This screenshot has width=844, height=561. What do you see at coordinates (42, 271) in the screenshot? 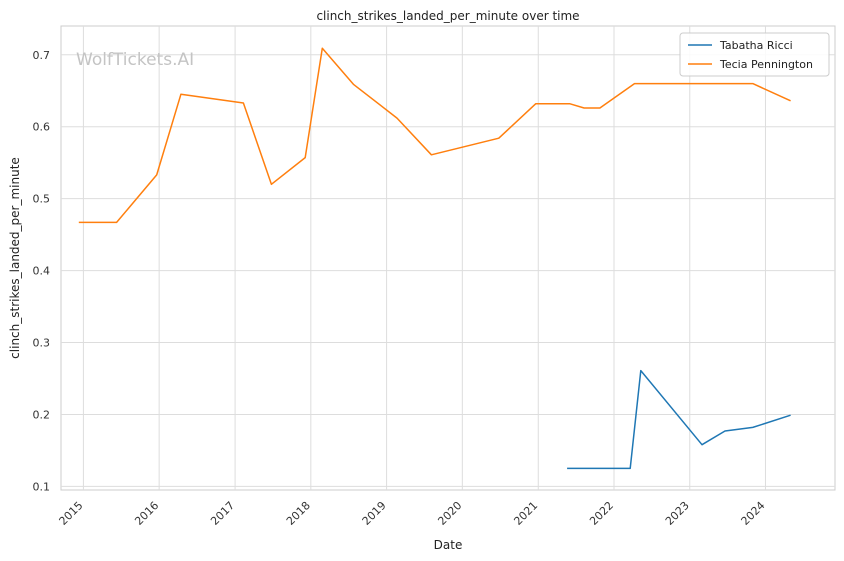
I see `y-tick-label: 0.4` at bounding box center [42, 271].